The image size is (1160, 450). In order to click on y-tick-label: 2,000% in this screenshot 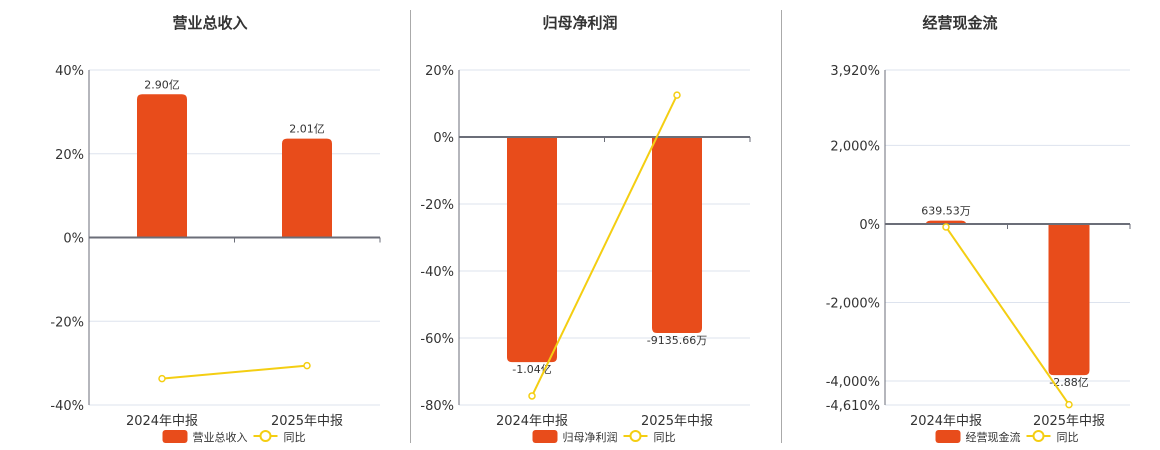, I will do `click(855, 146)`.